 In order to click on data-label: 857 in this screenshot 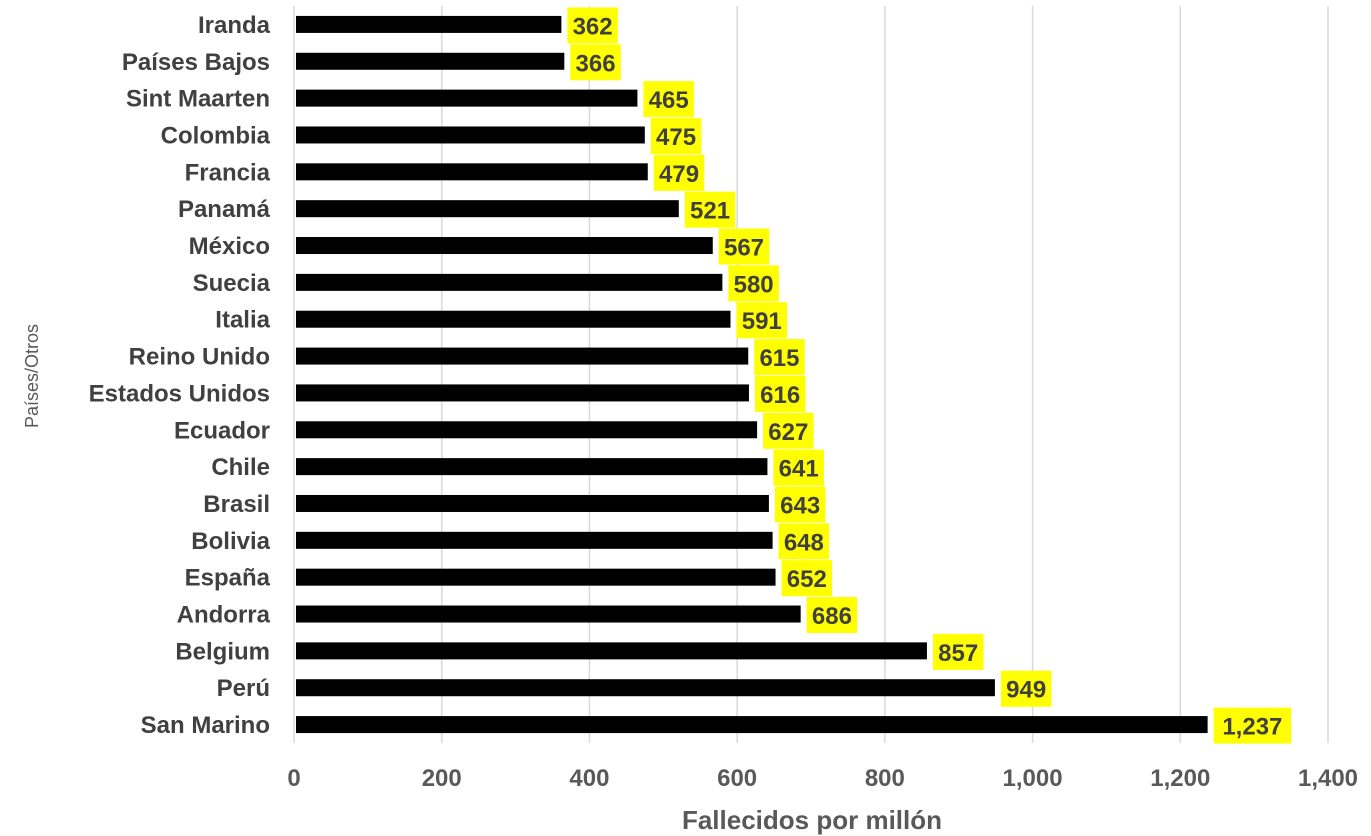, I will do `click(958, 653)`.